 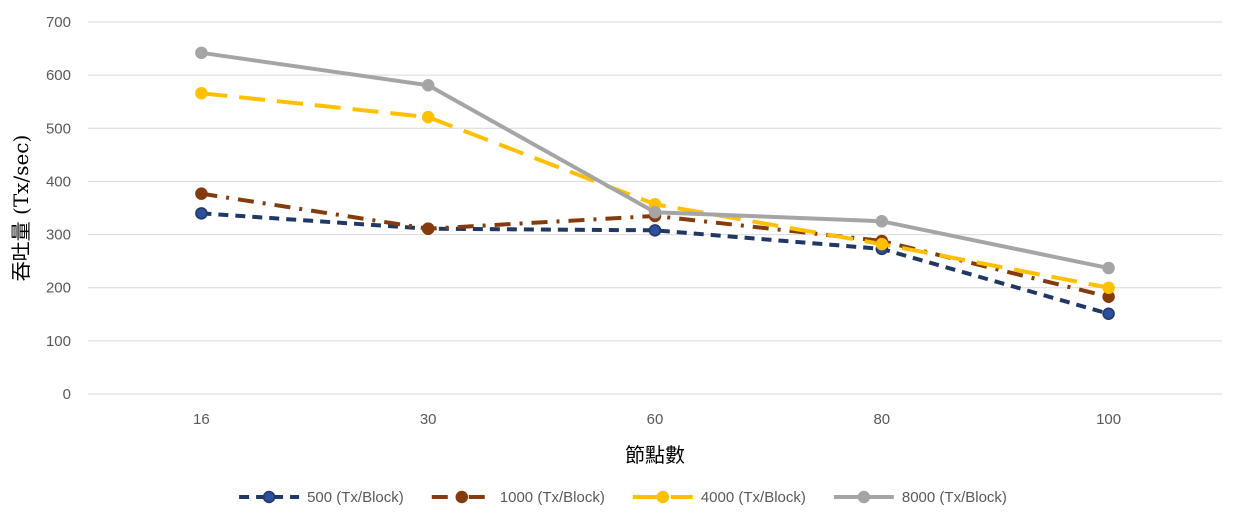 What do you see at coordinates (552, 497) in the screenshot?
I see `legend-label: 1000 (Tx/Block)` at bounding box center [552, 497].